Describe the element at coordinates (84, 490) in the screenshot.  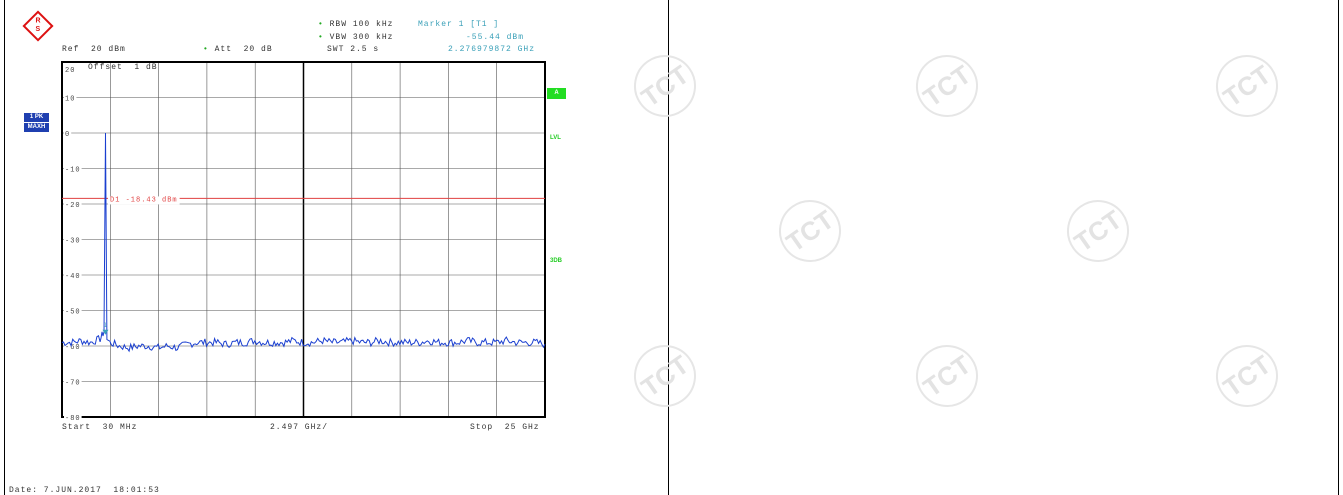
I see `date-text: Date: 7.JUN.2017 18:01:53` at that location.